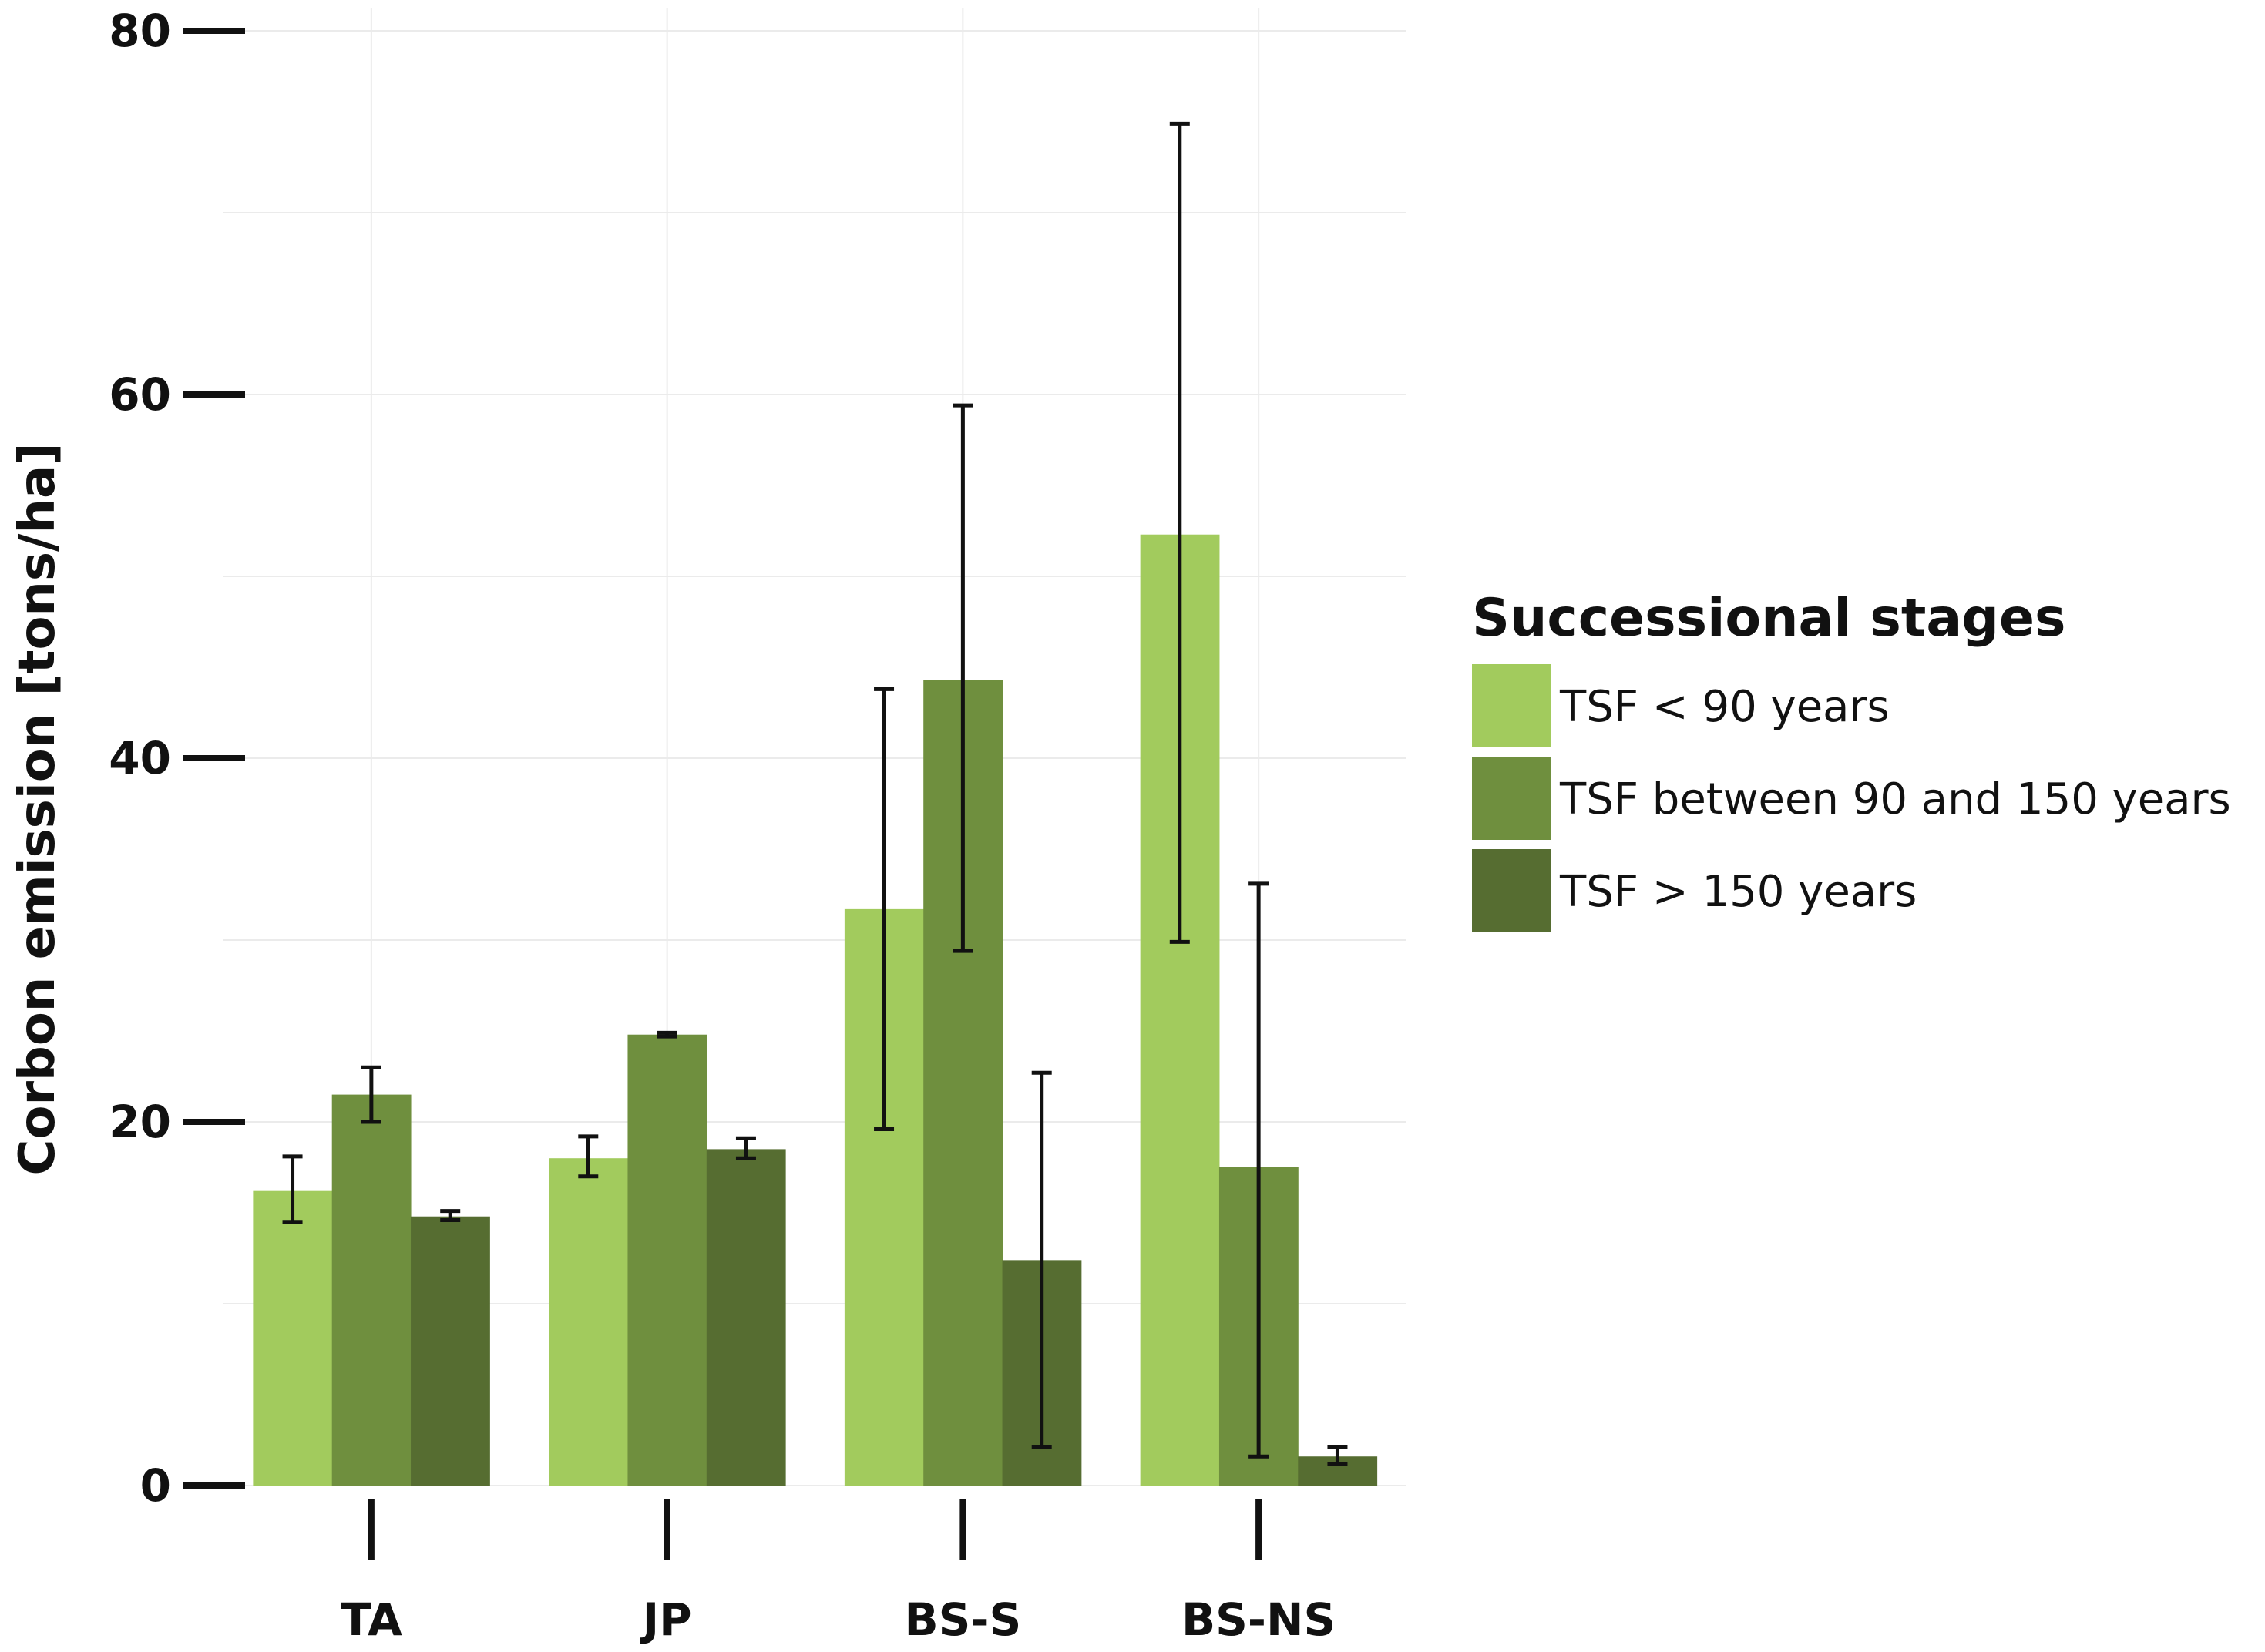  What do you see at coordinates (1259, 1620) in the screenshot?
I see `x-tick-label: BS-NS` at bounding box center [1259, 1620].